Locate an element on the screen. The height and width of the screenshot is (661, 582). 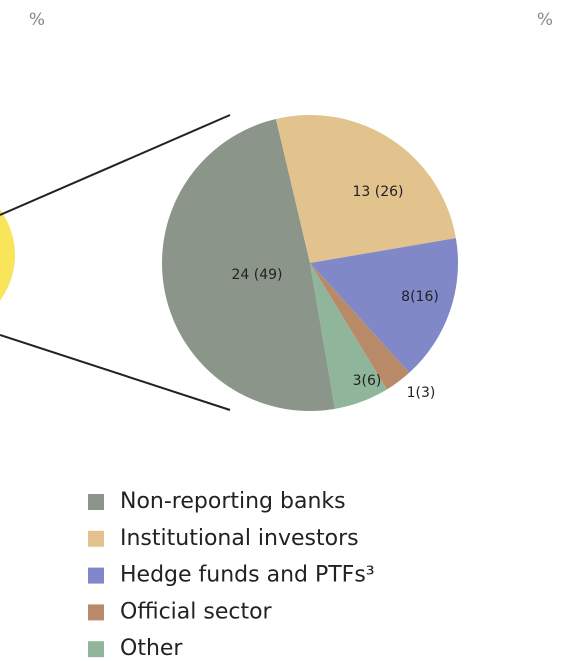
value-label: 1(3) is located at coordinates (421, 393).